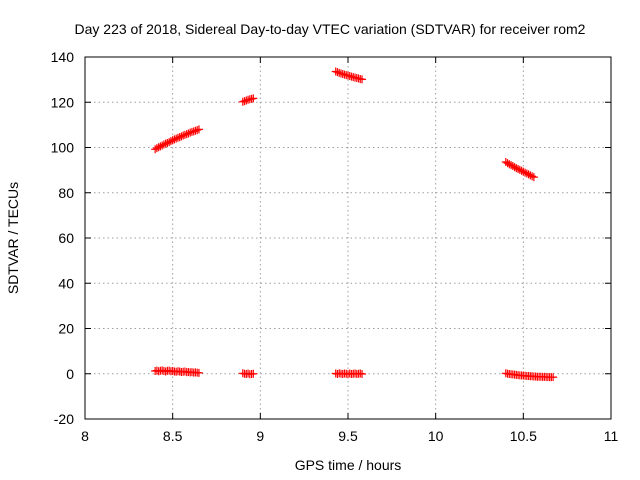 The image size is (640, 480). I want to click on y-tick-label: 140, so click(63, 57).